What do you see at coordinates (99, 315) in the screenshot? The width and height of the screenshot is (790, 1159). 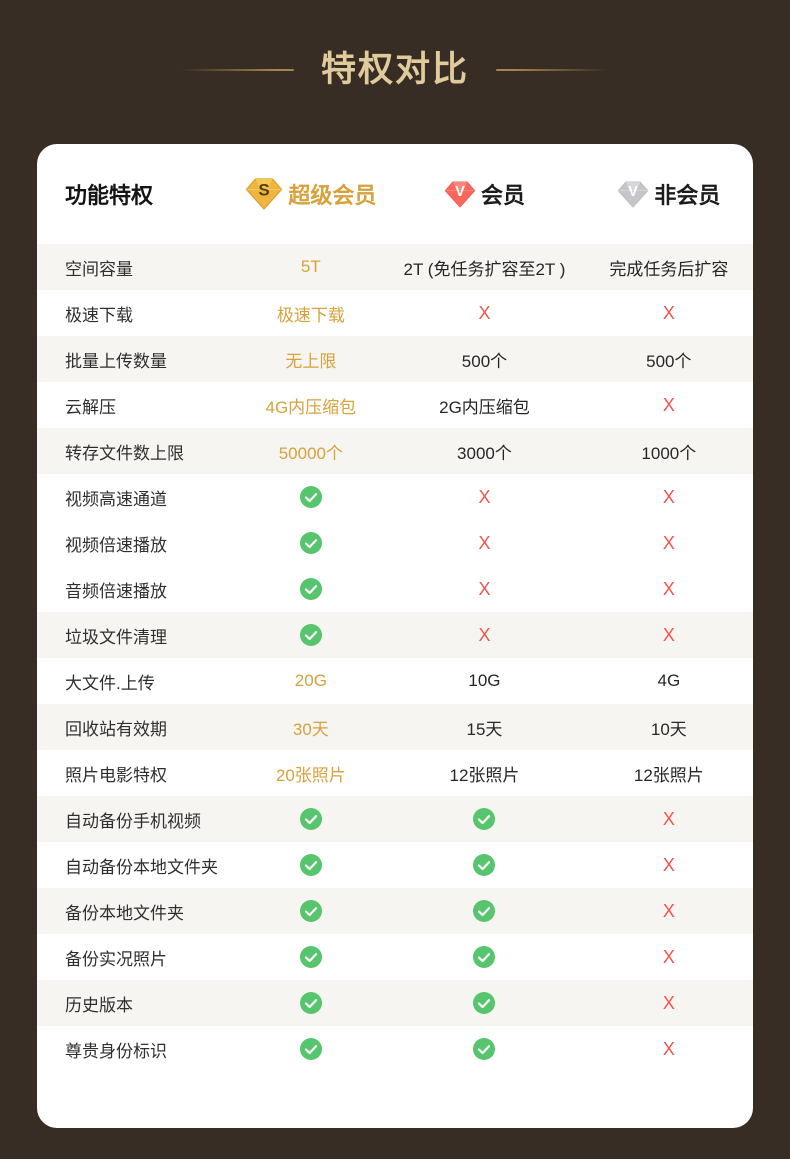 I see `feature-label: 极速下载` at bounding box center [99, 315].